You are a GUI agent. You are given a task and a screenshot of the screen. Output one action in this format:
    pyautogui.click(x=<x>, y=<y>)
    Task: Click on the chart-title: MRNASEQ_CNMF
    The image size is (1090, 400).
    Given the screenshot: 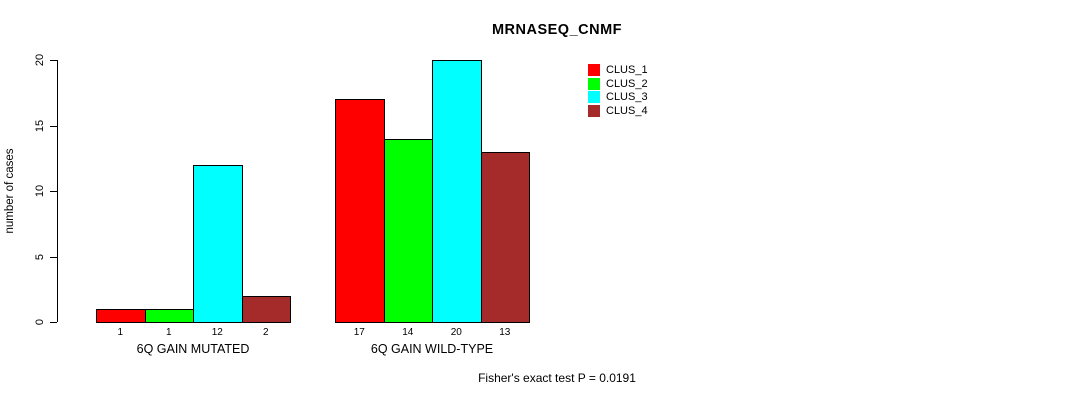 What is the action you would take?
    pyautogui.click(x=557, y=30)
    